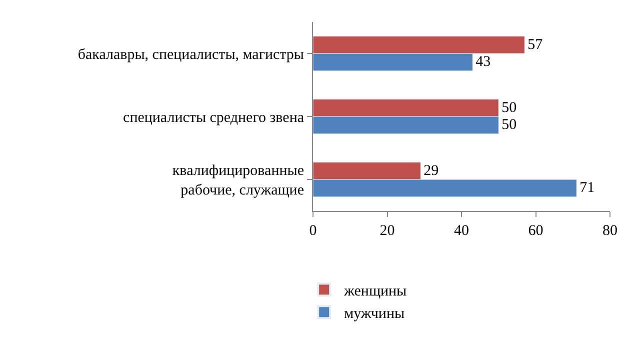  I want to click on legend-label: женщины, so click(375, 291).